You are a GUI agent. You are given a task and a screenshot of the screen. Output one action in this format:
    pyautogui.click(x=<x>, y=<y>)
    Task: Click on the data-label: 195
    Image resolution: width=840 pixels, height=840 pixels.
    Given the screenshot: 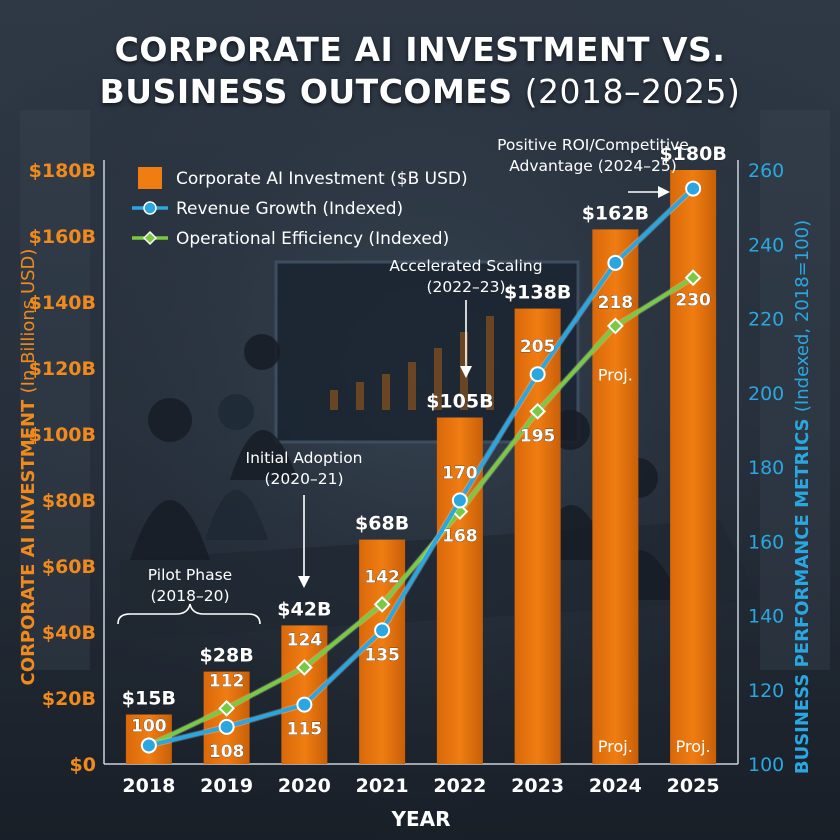 What is the action you would take?
    pyautogui.click(x=538, y=436)
    